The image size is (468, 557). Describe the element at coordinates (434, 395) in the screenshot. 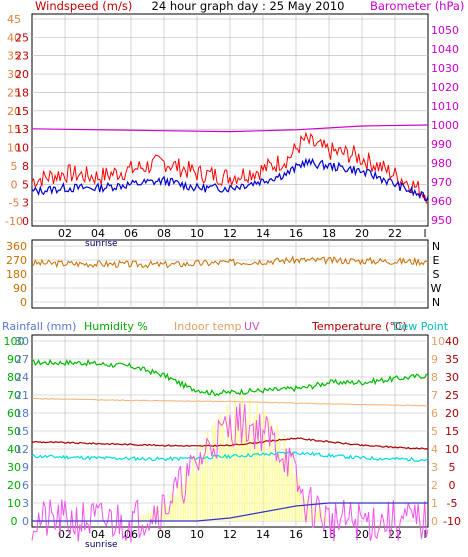

I see `uv-tick-label: 7` at that location.